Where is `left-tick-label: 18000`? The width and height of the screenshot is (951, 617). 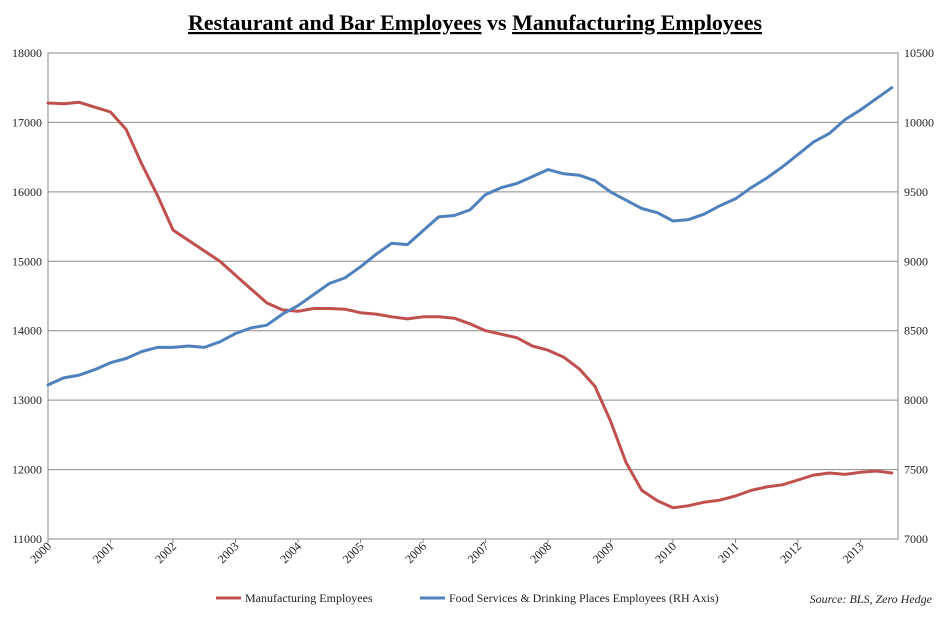 left-tick-label: 18000 is located at coordinates (27, 53).